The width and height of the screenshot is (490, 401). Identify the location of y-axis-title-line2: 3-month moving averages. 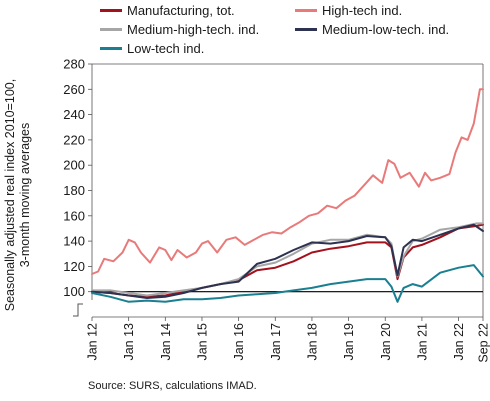
(25, 195).